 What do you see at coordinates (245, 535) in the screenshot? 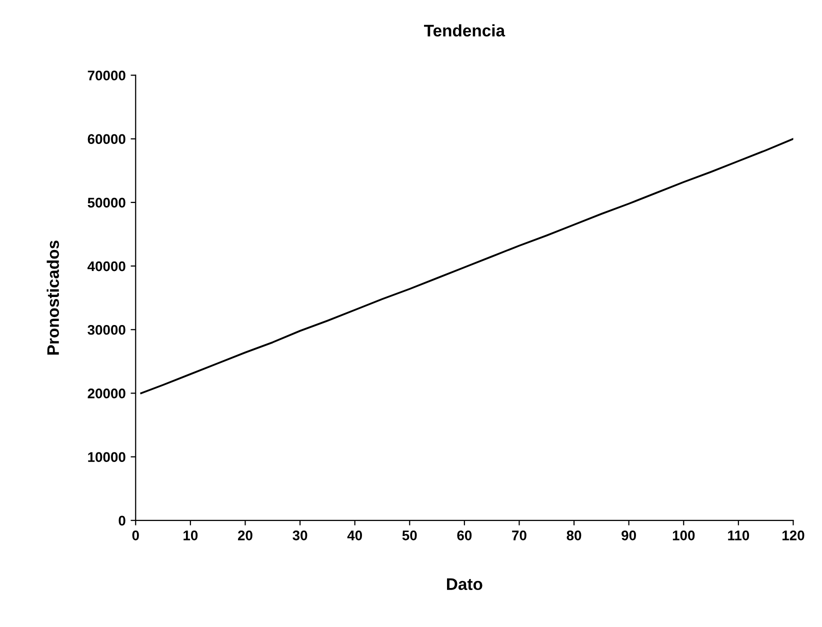
I see `x-tick-label: 20` at bounding box center [245, 535].